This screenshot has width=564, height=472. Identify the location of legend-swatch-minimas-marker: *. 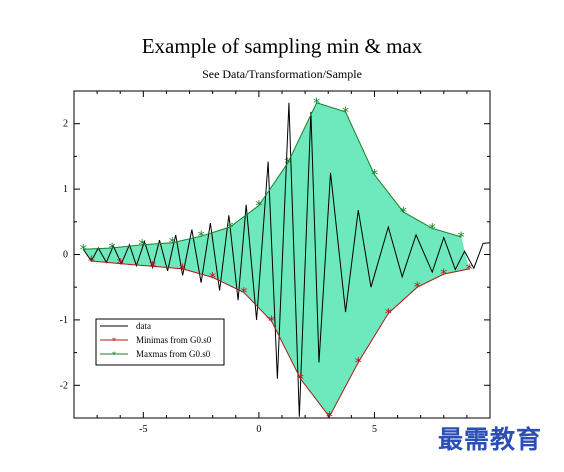
(114, 341).